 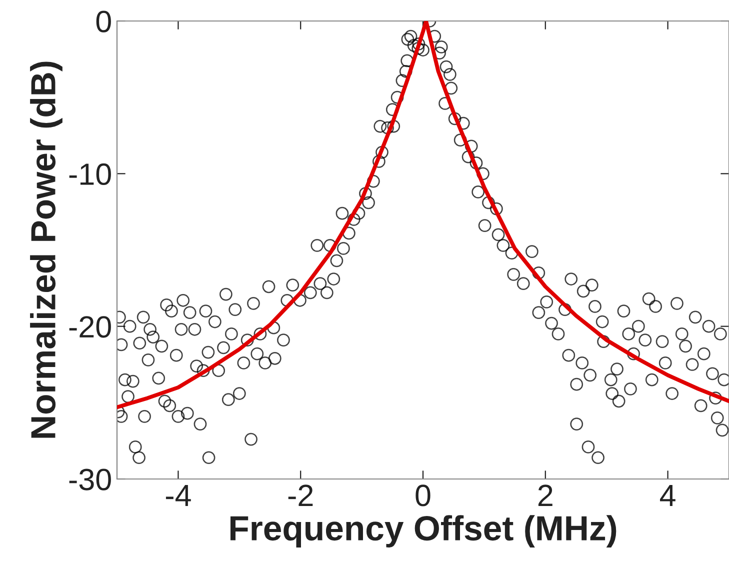 I want to click on x-tick-label: 4, so click(x=668, y=495).